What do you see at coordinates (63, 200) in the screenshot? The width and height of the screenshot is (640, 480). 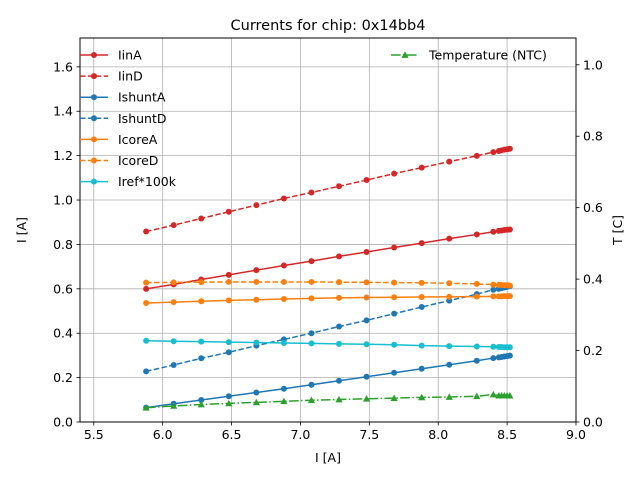 I see `y-tick-label: 1.0` at bounding box center [63, 200].